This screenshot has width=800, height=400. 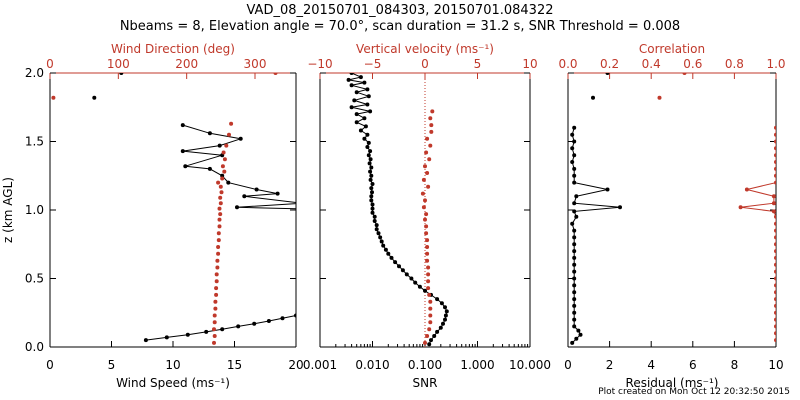 What do you see at coordinates (295, 365) in the screenshot?
I see `bottom-tick-label: 20` at bounding box center [295, 365].